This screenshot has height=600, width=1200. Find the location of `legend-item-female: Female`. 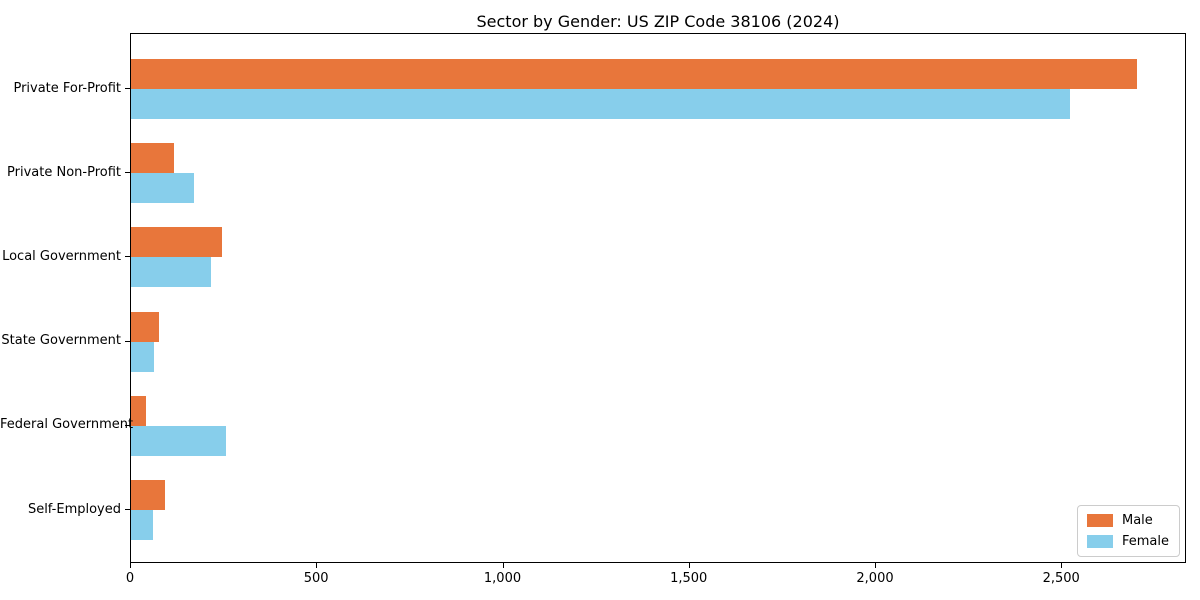

legend-item-female: Female is located at coordinates (1127, 541).